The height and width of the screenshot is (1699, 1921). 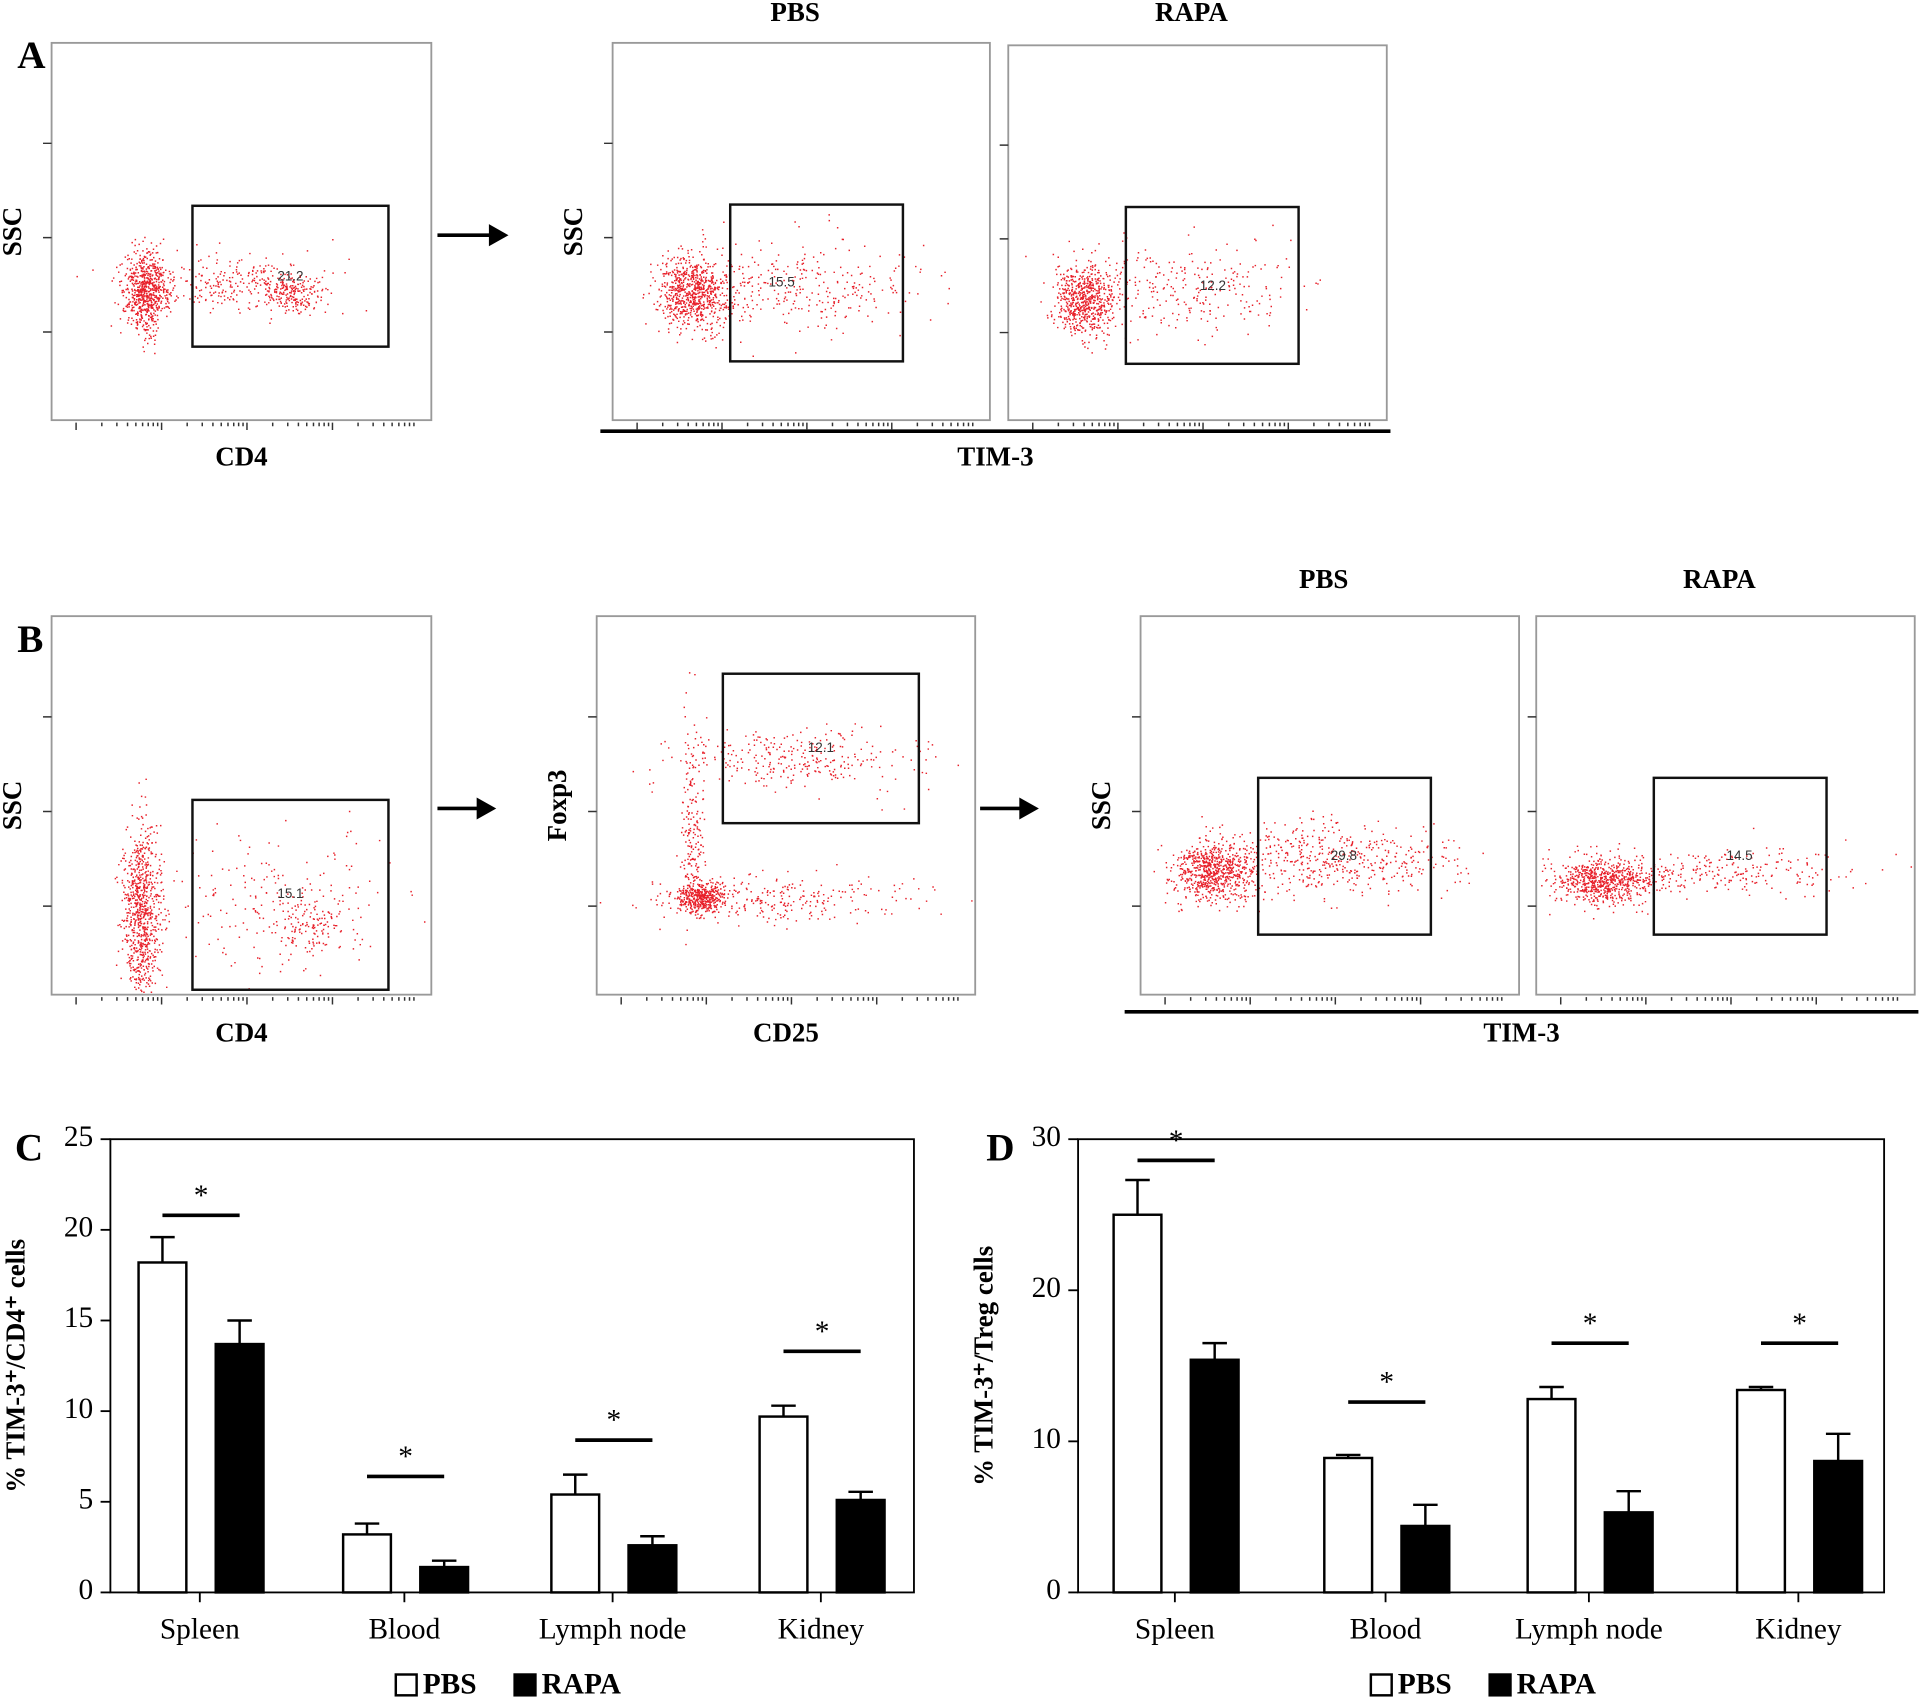 What do you see at coordinates (1046, 1137) in the screenshot?
I see `y-tick-label: 30` at bounding box center [1046, 1137].